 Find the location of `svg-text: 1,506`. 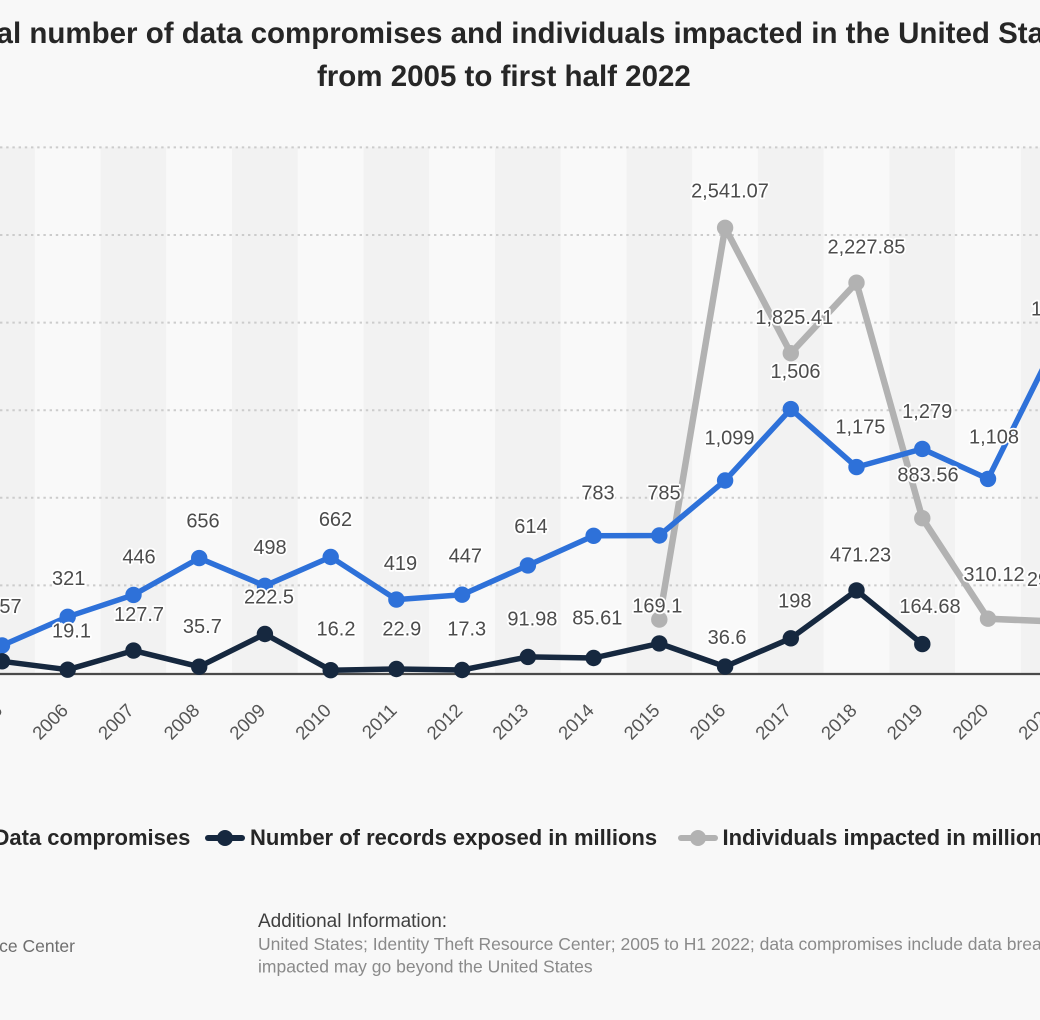

svg-text: 1,506 is located at coordinates (795, 372).